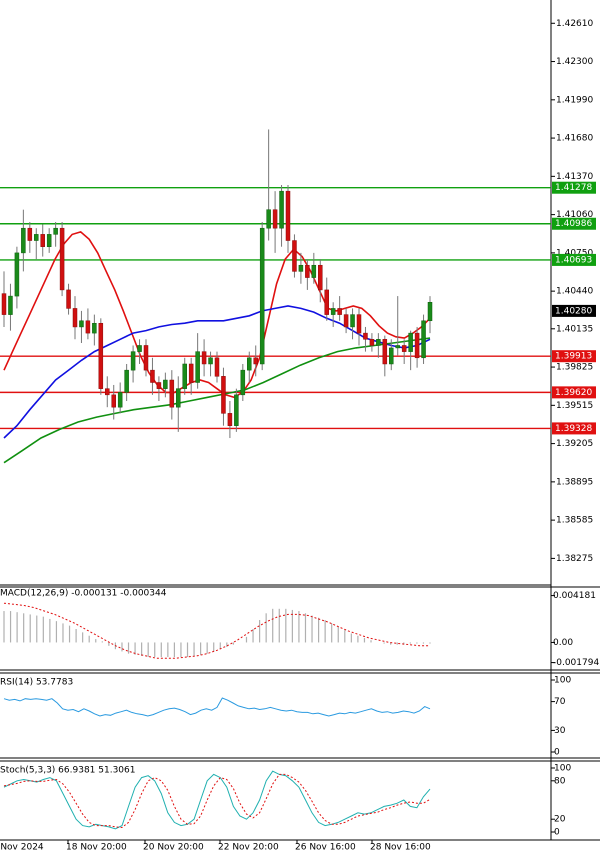 The height and width of the screenshot is (854, 600). What do you see at coordinates (574, 596) in the screenshot?
I see `macd-tick-label: 0.004181` at bounding box center [574, 596].